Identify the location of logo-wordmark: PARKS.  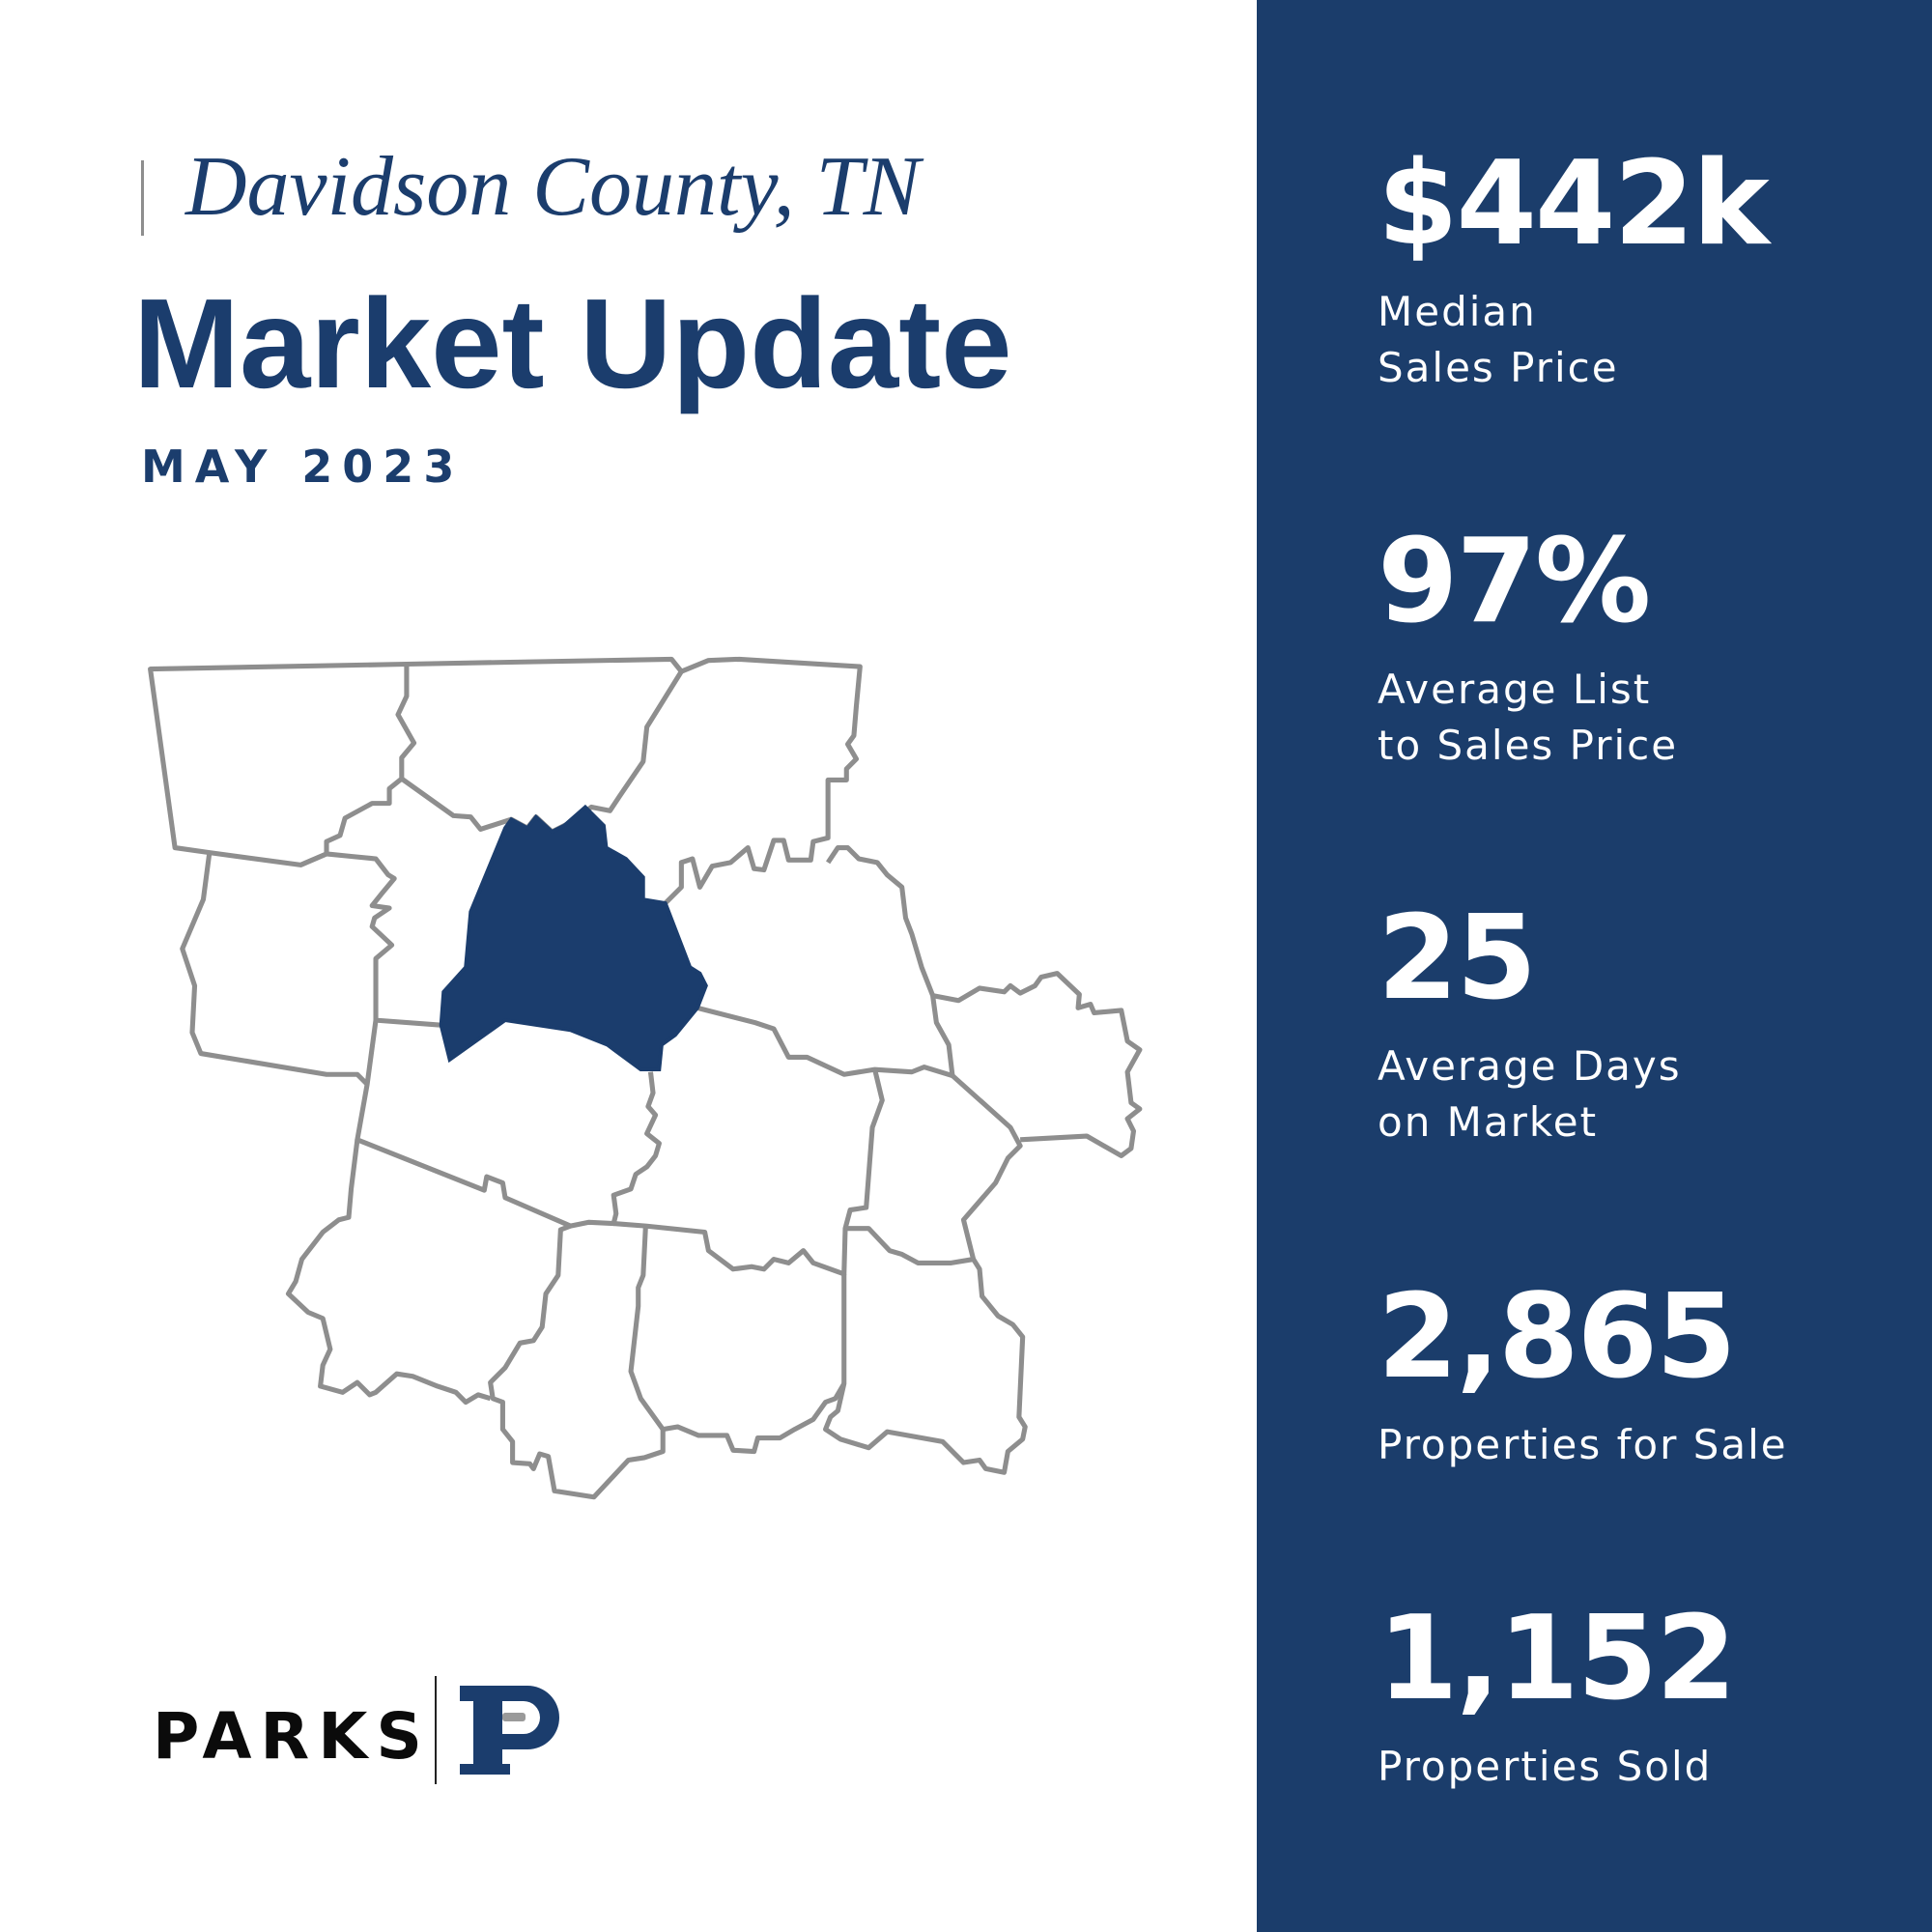
(292, 1736).